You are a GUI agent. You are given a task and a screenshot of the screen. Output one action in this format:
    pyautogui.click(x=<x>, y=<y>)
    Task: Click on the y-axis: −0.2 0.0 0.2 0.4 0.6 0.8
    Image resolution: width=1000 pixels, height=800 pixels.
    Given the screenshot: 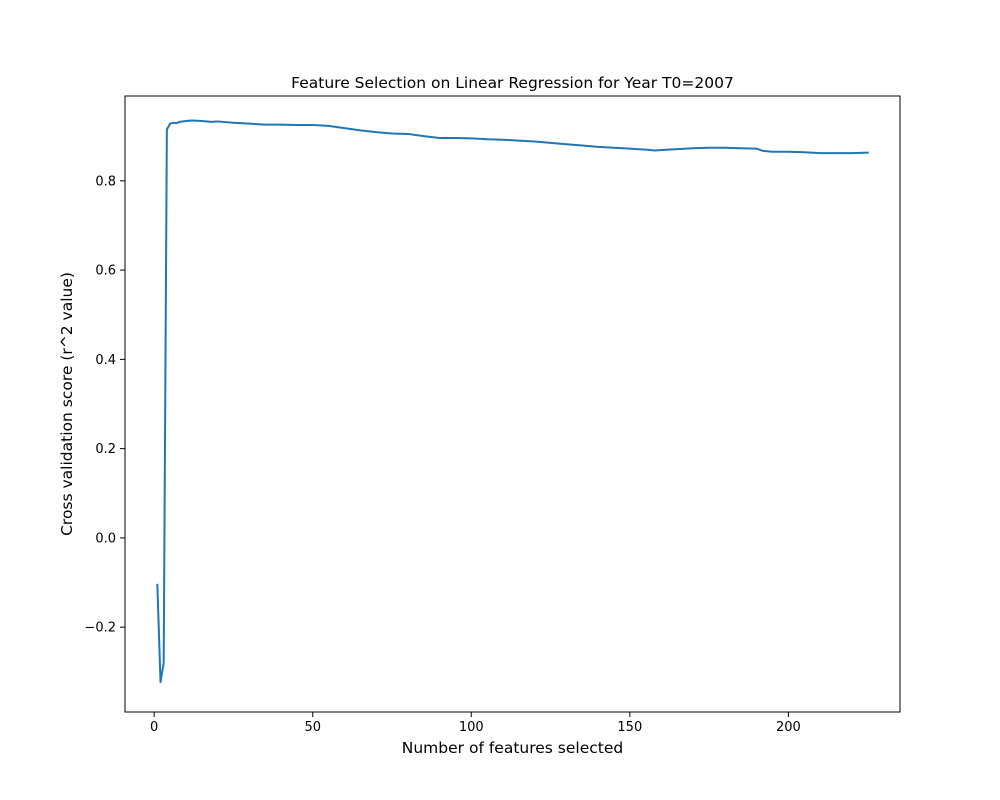 What is the action you would take?
    pyautogui.click(x=104, y=405)
    